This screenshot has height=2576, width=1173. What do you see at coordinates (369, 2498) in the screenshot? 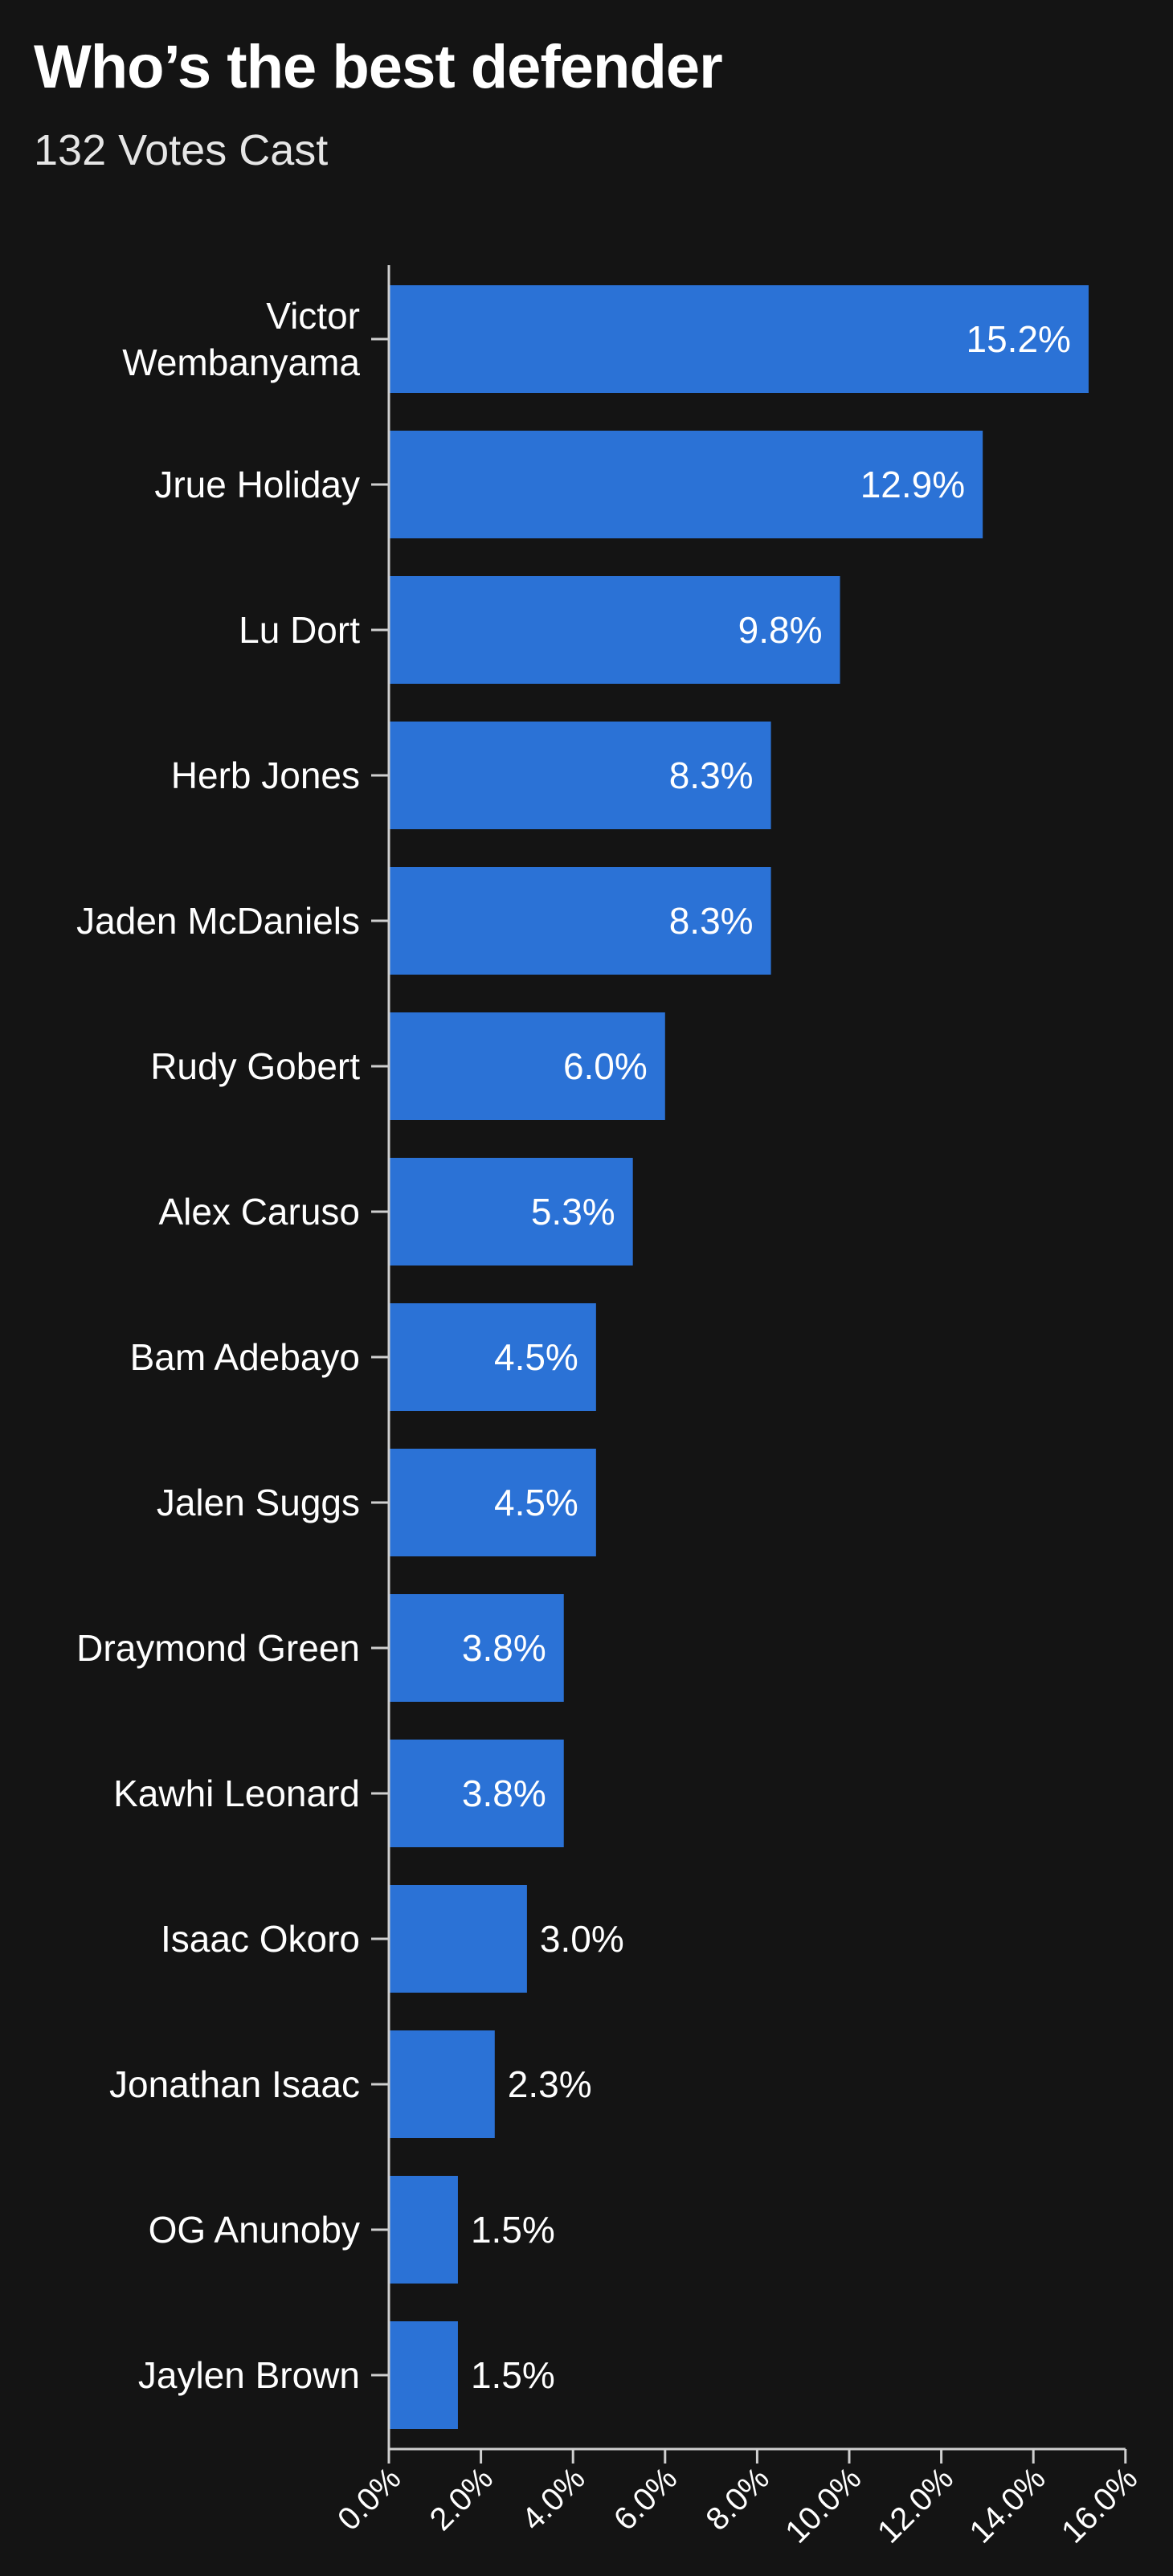
I see `x-tick-label: 0.0%` at bounding box center [369, 2498].